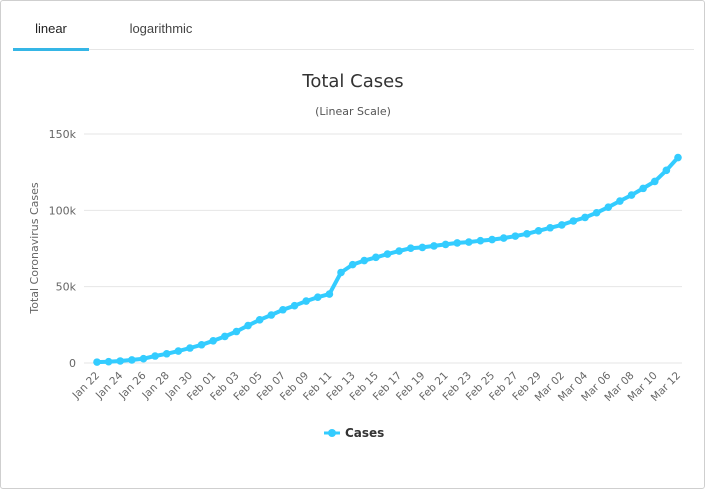 Image resolution: width=705 pixels, height=489 pixels. I want to click on chart-title: Total Cases, so click(352, 81).